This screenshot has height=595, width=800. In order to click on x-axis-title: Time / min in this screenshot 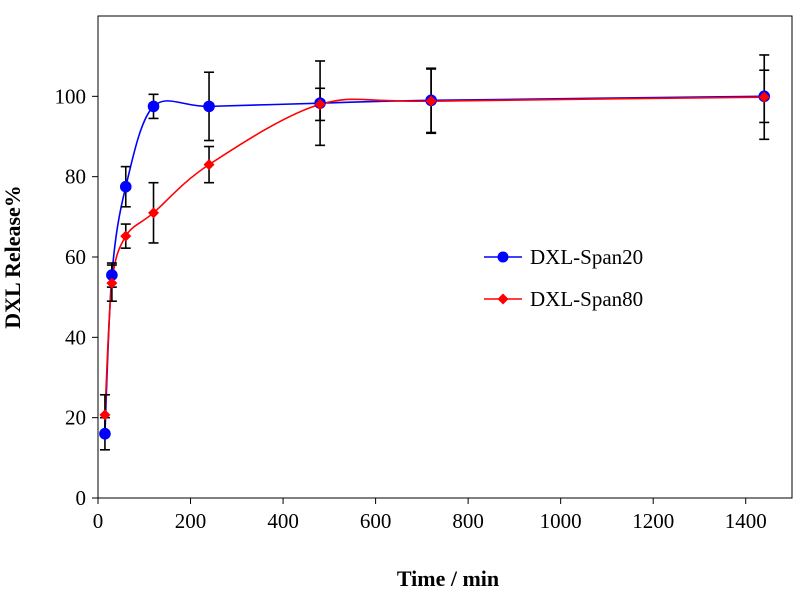, I will do `click(448, 578)`.